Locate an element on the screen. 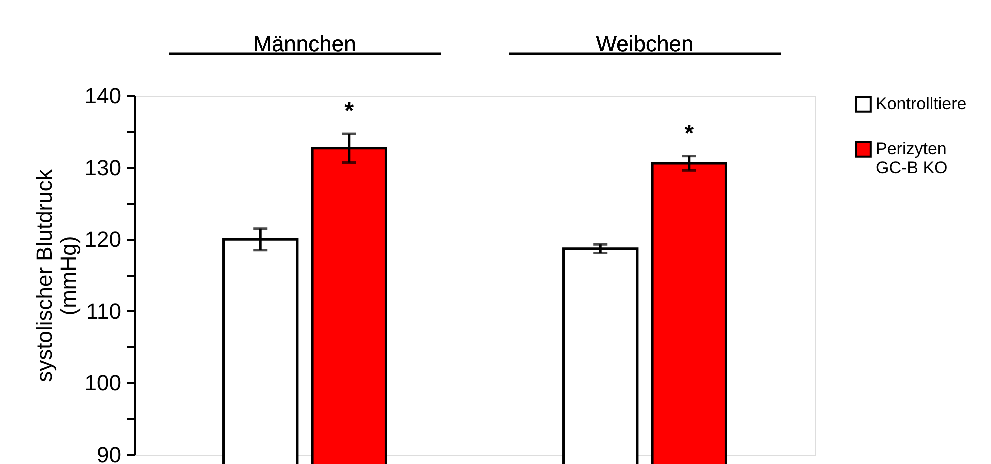 This screenshot has height=464, width=991. x-tick-label: Männchen is located at coordinates (305, 44).